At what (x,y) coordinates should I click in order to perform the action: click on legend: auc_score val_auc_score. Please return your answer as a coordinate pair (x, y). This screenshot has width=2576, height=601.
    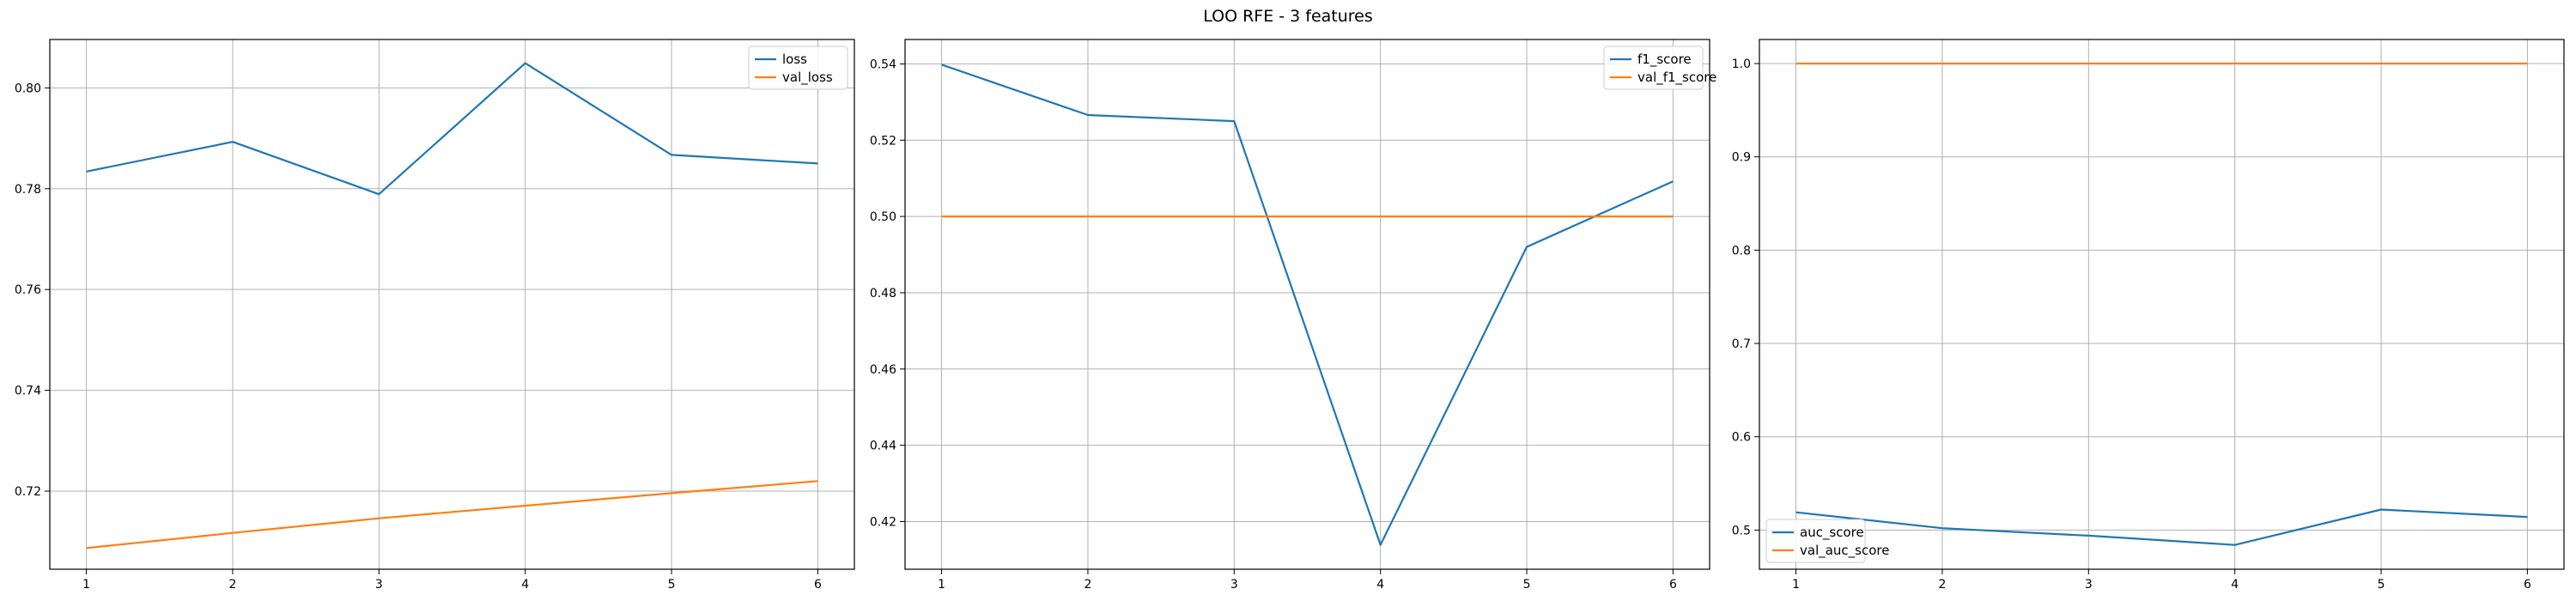
    Looking at the image, I should click on (1828, 541).